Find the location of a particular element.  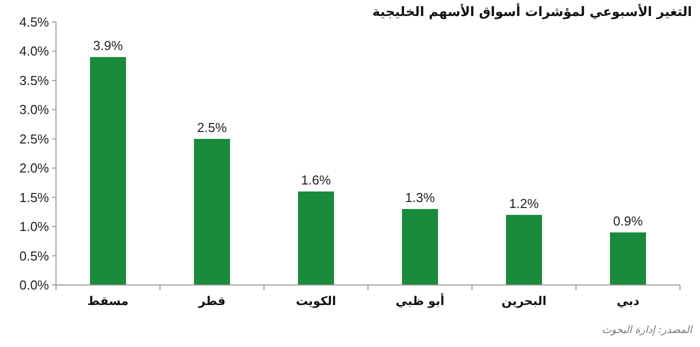

x-tick-label: مسقط is located at coordinates (108, 301).